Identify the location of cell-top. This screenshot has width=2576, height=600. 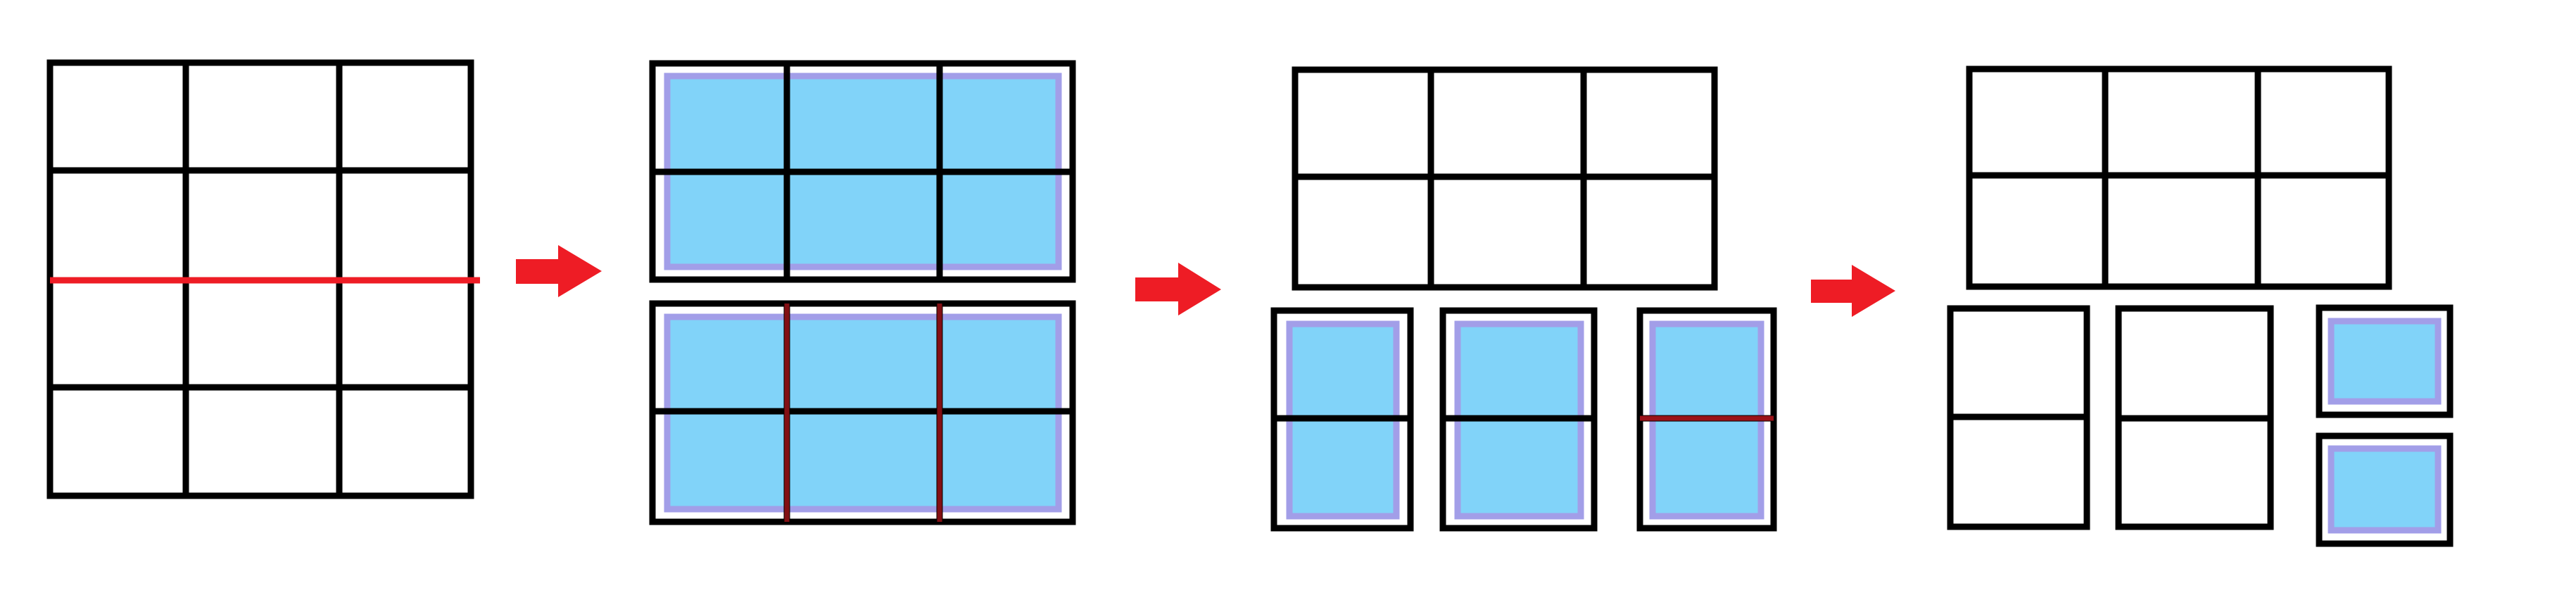
(2385, 361).